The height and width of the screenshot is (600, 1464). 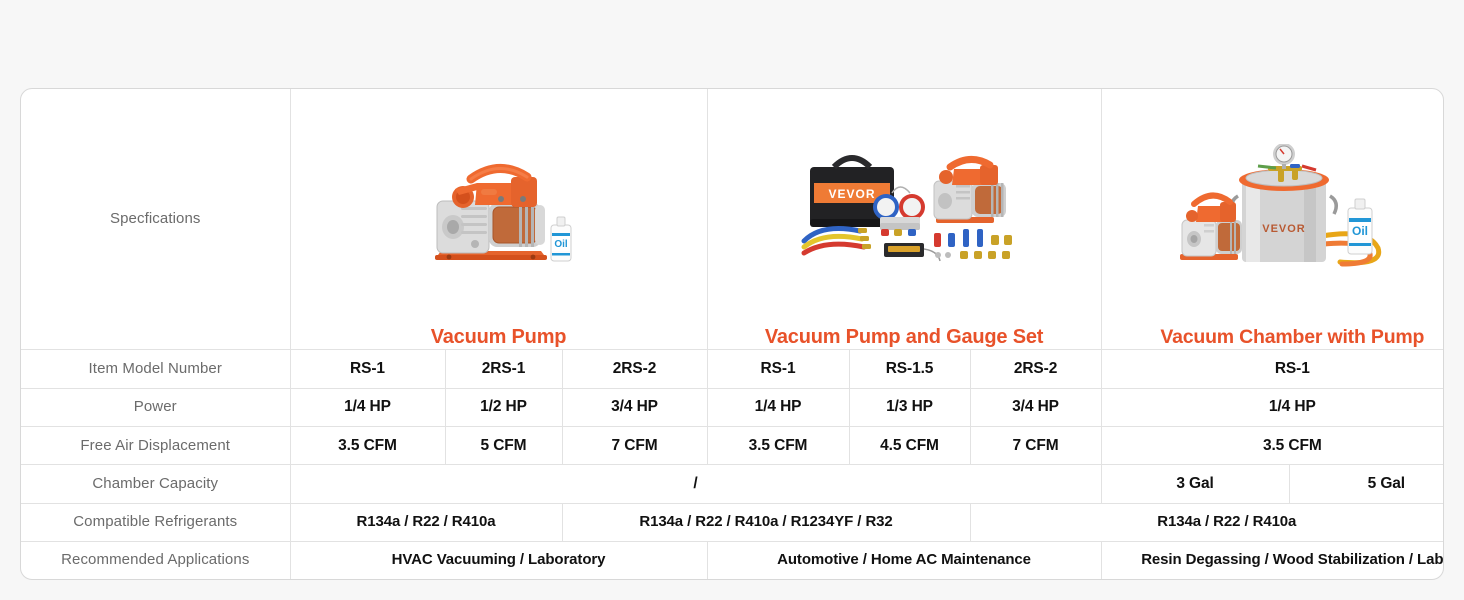 I want to click on cell-cfm-7: 3.5 CFM, so click(x=1272, y=446).